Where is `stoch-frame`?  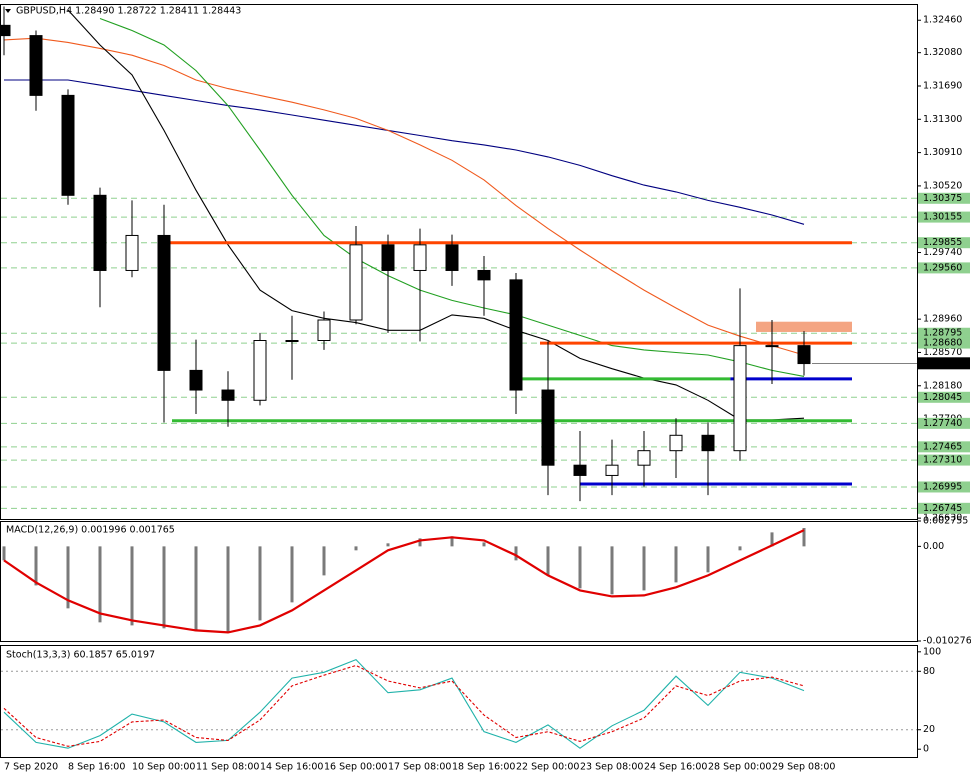
stoch-frame is located at coordinates (459, 701).